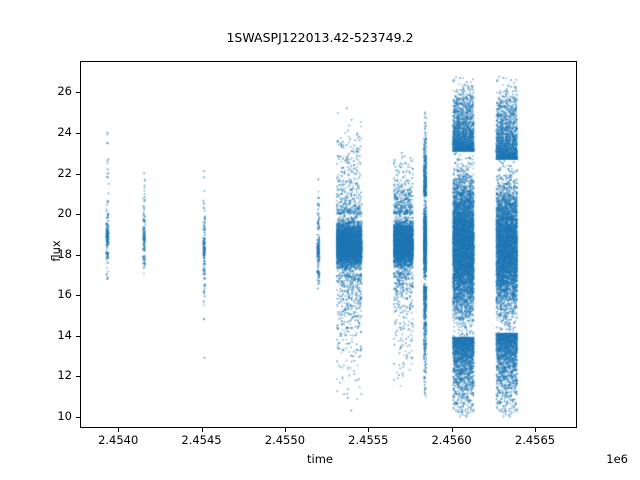 This screenshot has height=480, width=640. What do you see at coordinates (320, 459) in the screenshot?
I see `x-axis-label: time` at bounding box center [320, 459].